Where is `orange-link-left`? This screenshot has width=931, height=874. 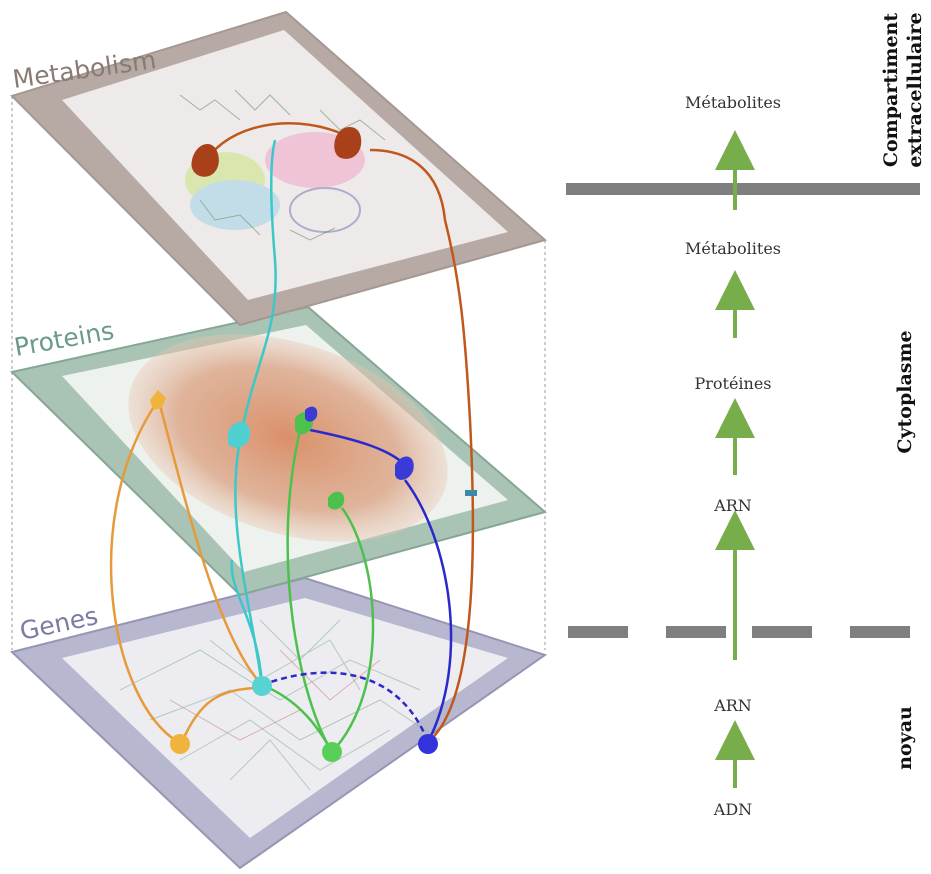 orange-link-left is located at coordinates (144, 574).